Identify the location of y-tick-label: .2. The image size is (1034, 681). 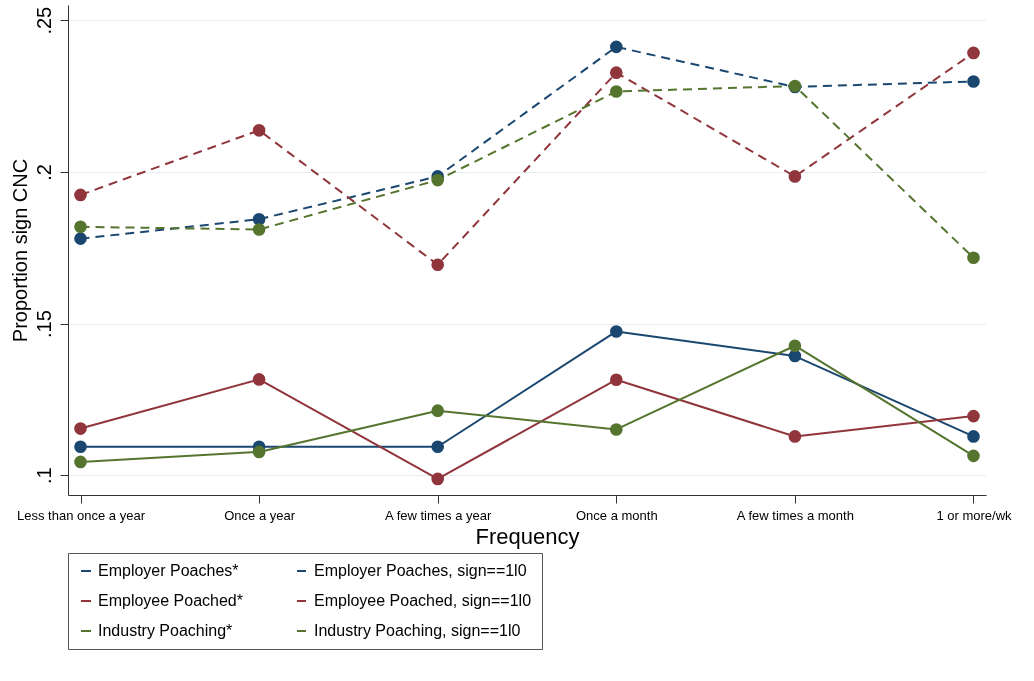
(43, 172).